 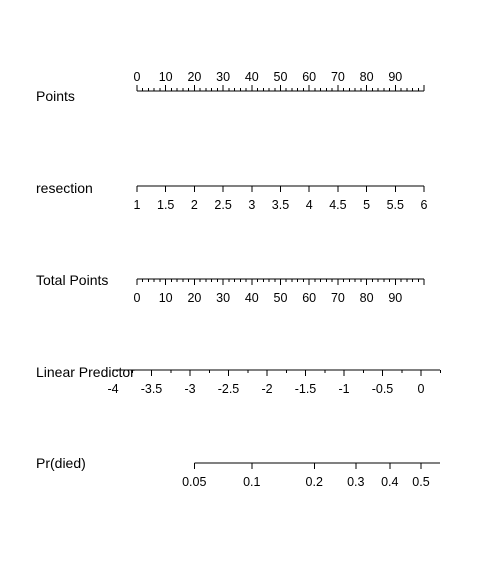 I want to click on tick-label-points: 80, so click(x=367, y=77).